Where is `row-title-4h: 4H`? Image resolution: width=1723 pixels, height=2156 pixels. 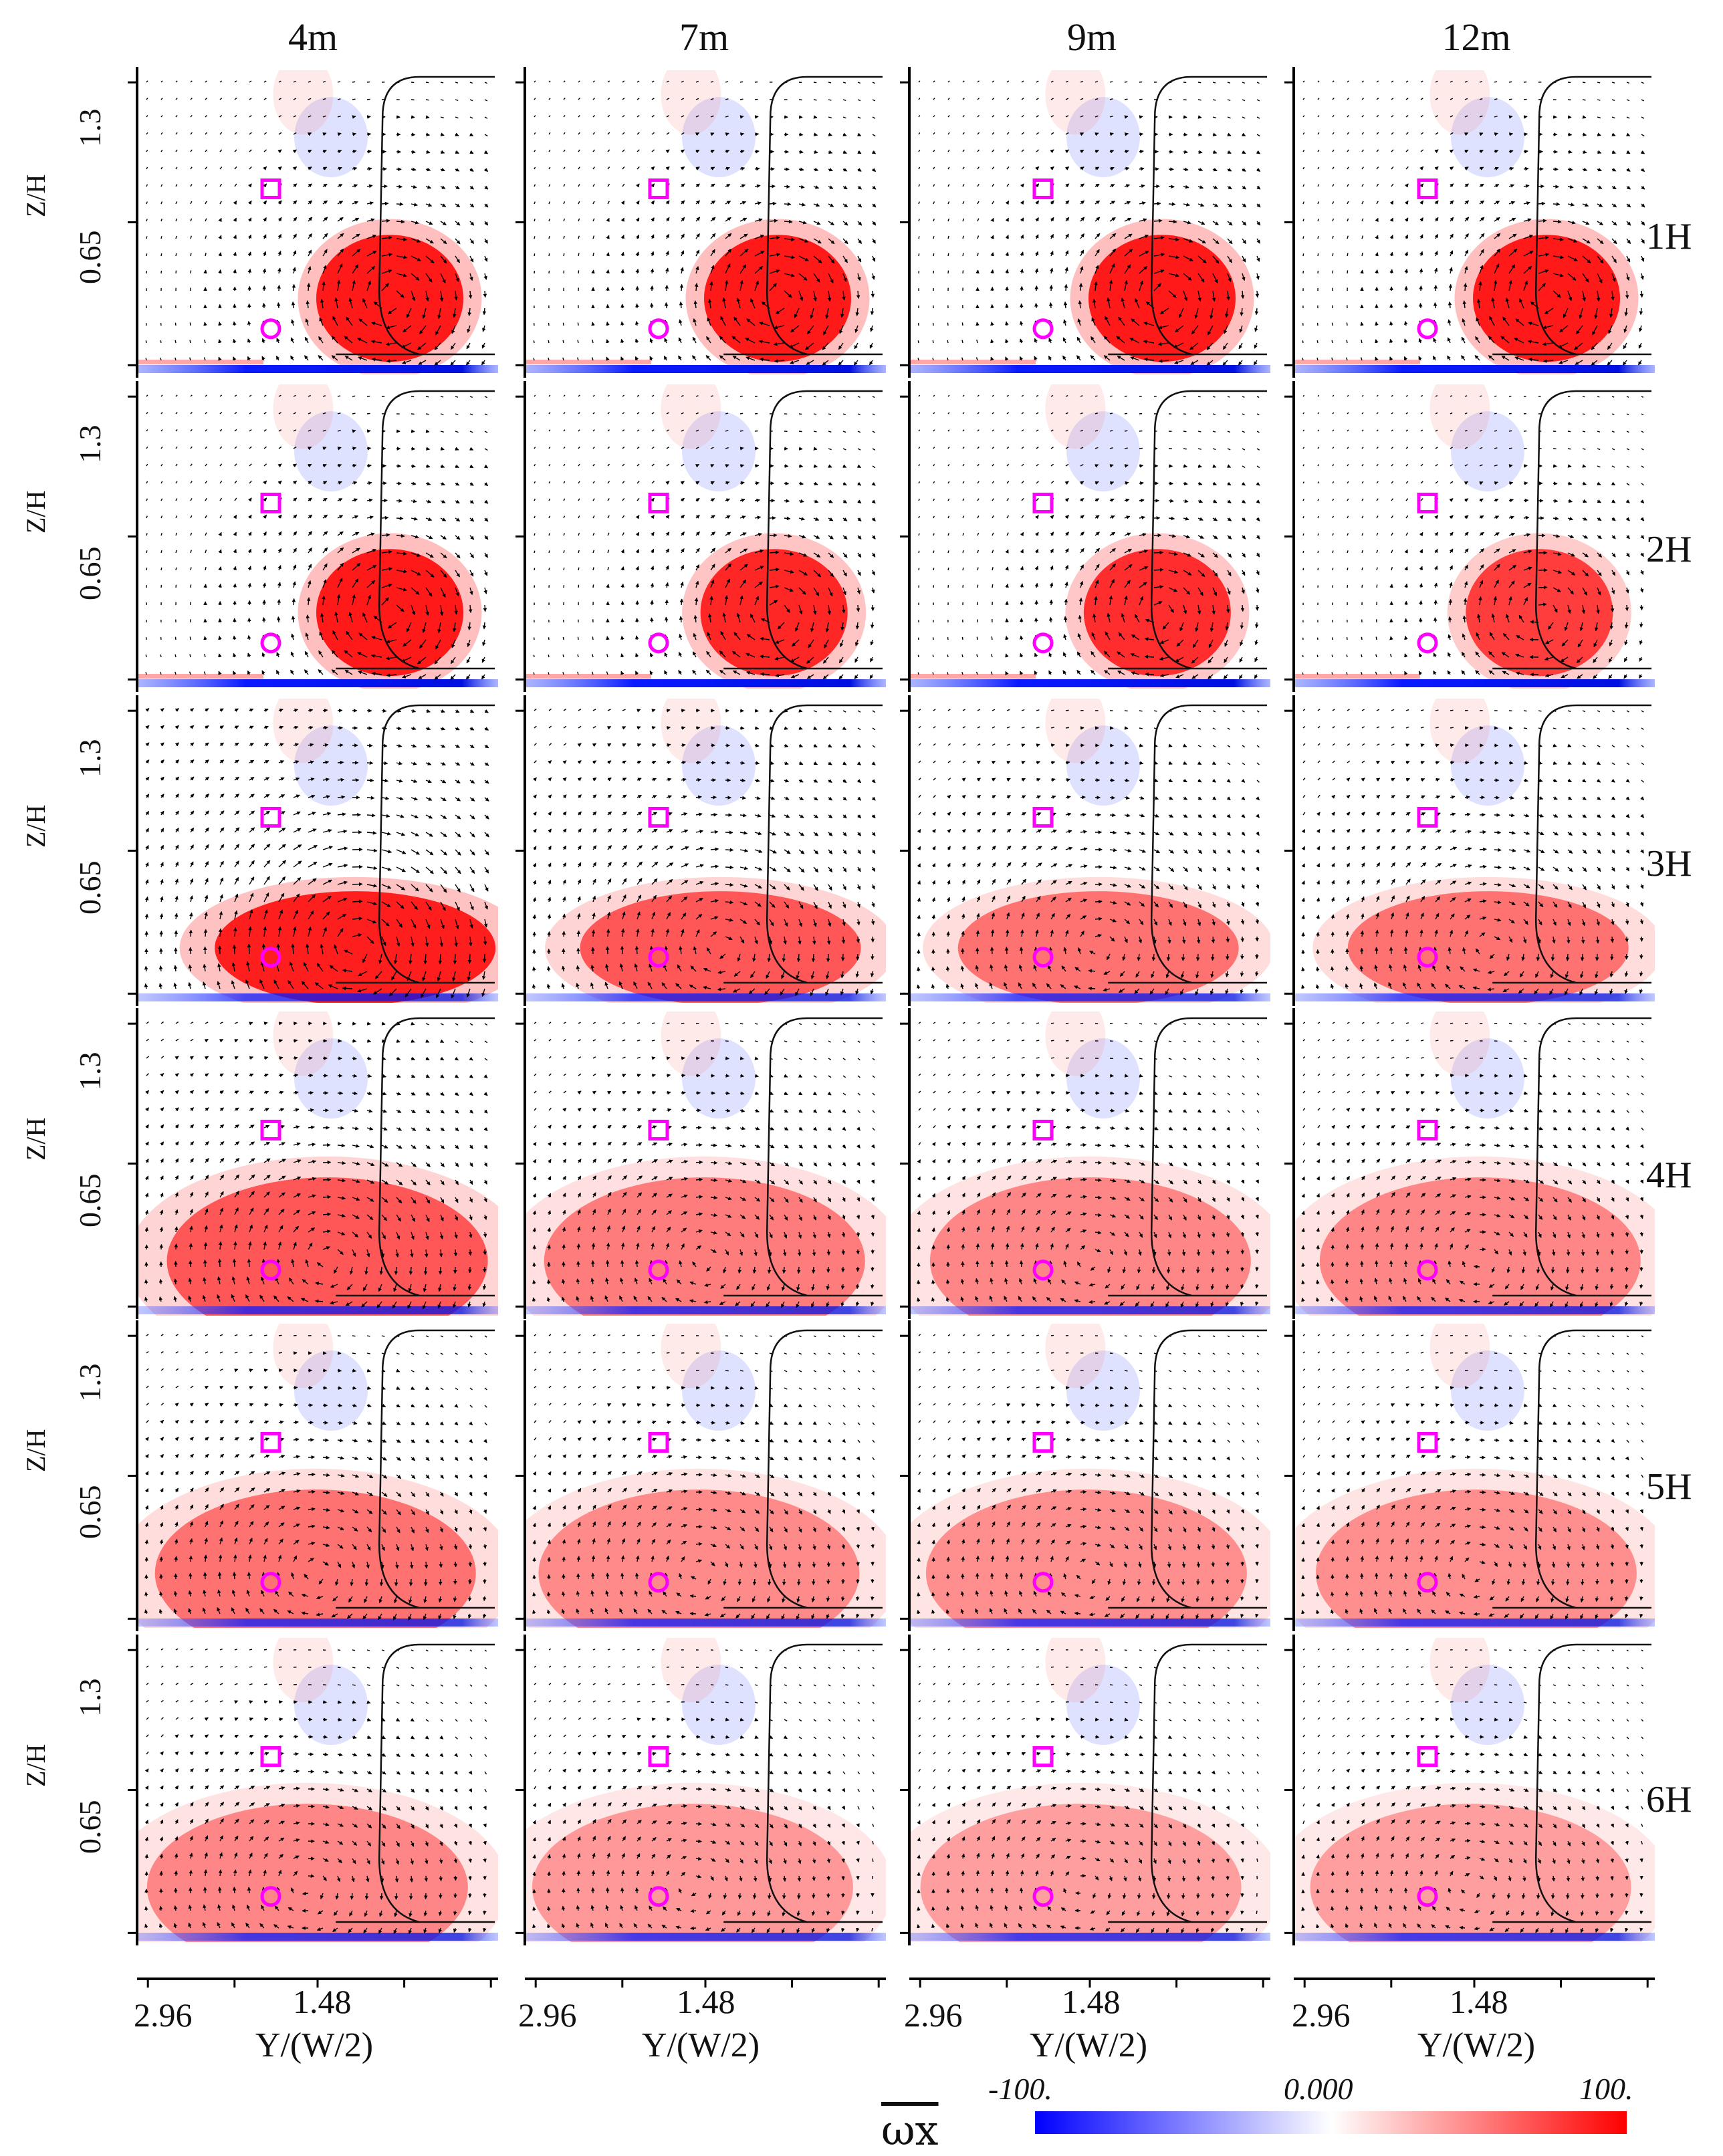
row-title-4h: 4H is located at coordinates (1669, 1175).